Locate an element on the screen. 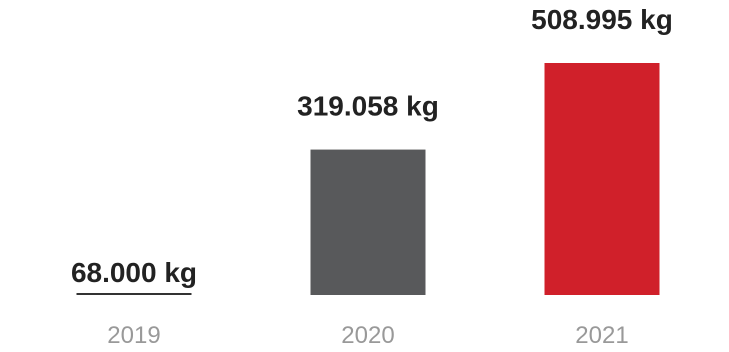  value-label-2021: 508.995 kg is located at coordinates (602, 19).